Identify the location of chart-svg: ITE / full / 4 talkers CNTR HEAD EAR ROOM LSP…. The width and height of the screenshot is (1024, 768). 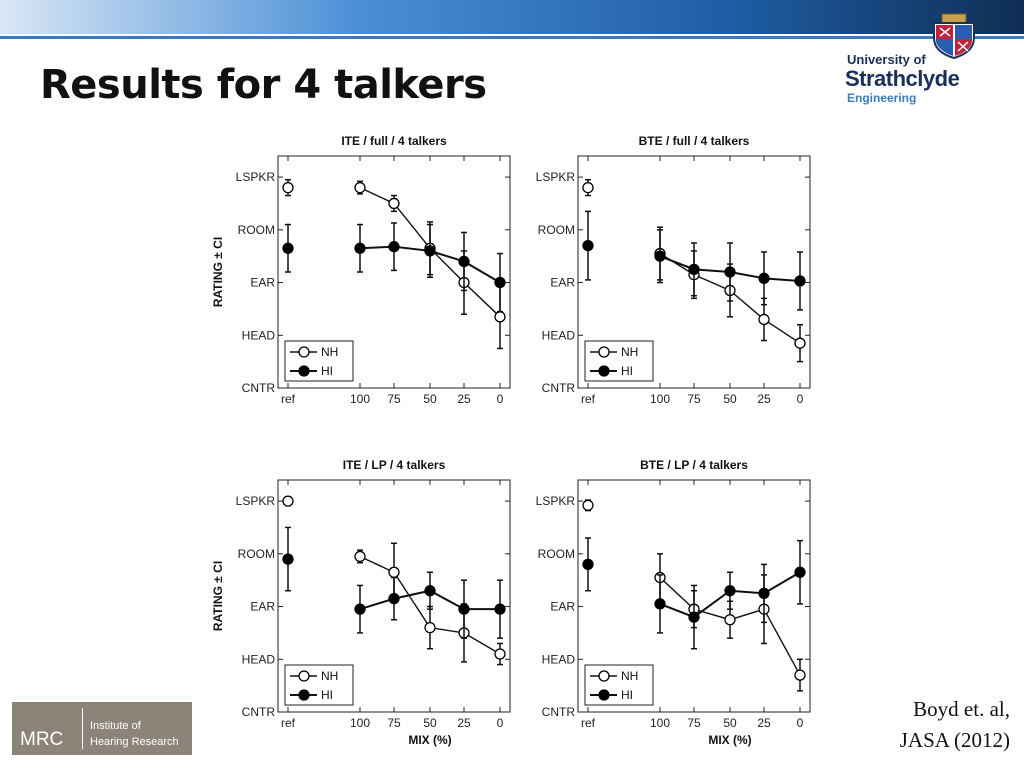
(361, 270).